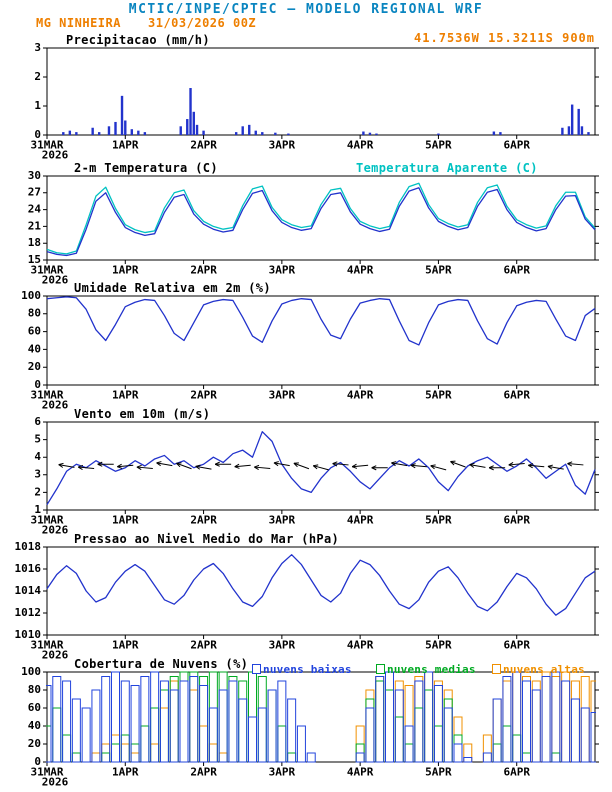 This screenshot has height=792, width=612. I want to click on high-clouds-swatch-icon, so click(496, 669).